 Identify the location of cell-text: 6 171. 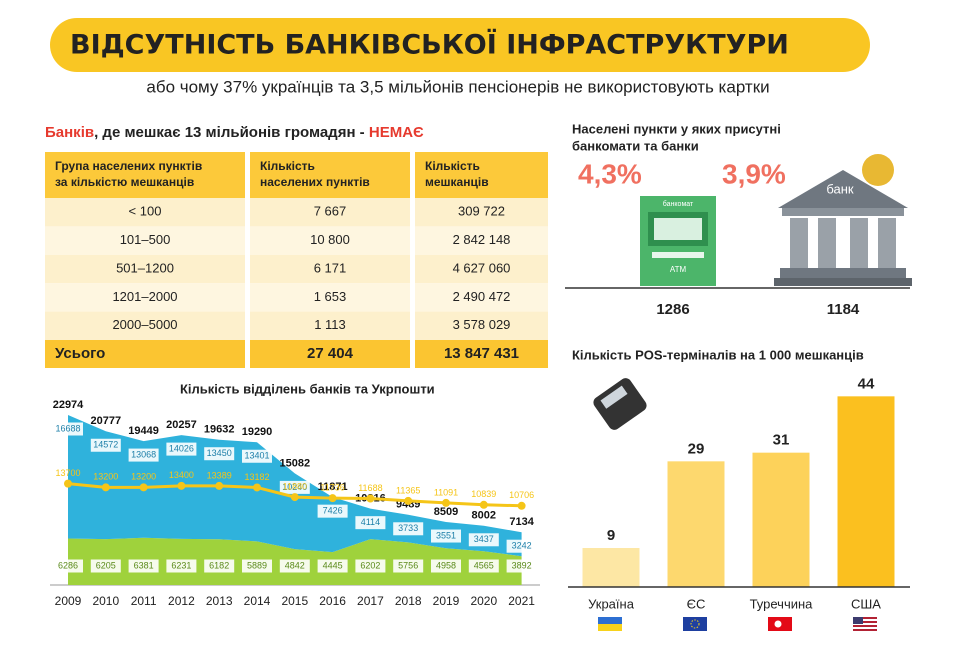
(330, 267).